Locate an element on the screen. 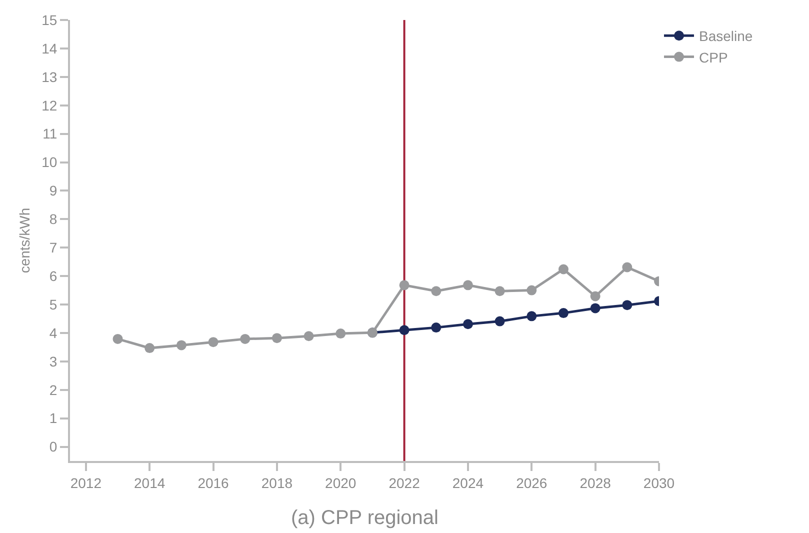 The height and width of the screenshot is (533, 809). y-tick-label: 7 is located at coordinates (53, 248).